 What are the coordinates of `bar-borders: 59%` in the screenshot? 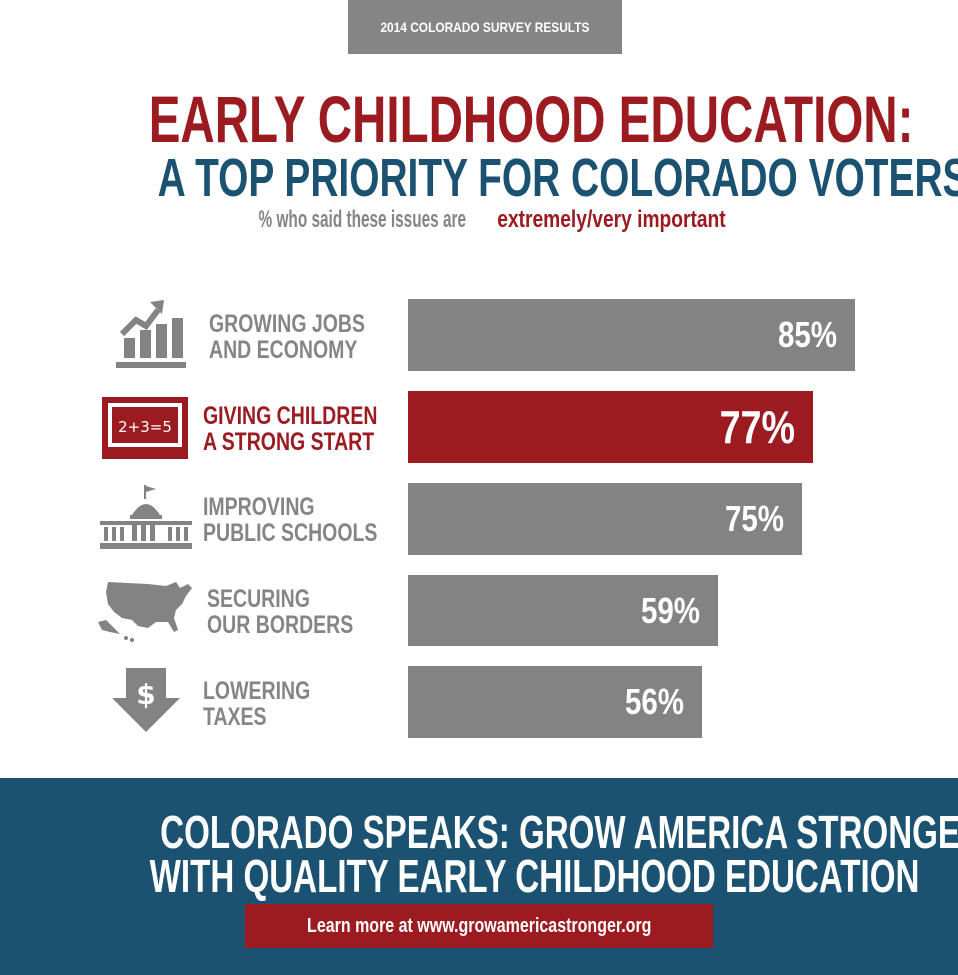 It's located at (563, 610).